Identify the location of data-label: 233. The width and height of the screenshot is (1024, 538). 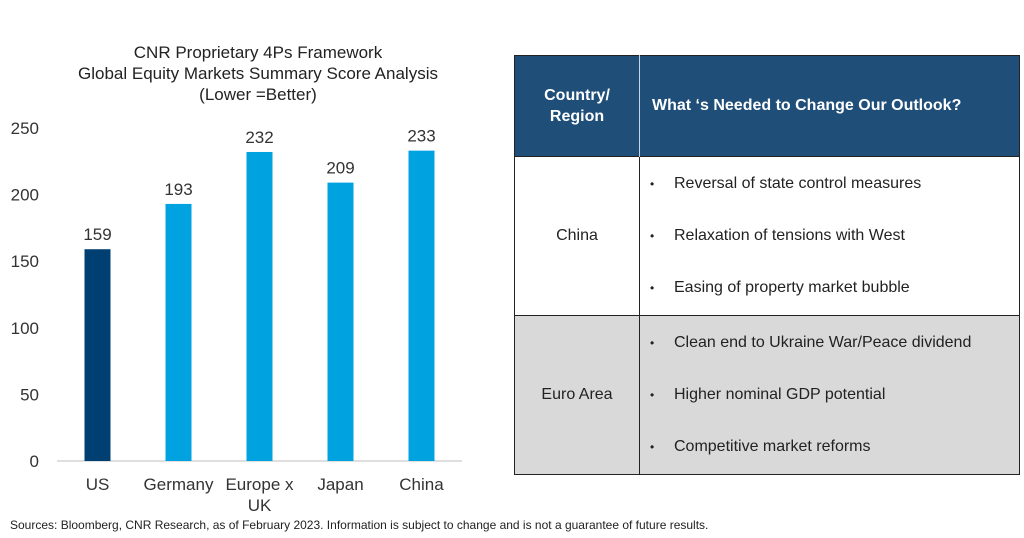
(421, 136).